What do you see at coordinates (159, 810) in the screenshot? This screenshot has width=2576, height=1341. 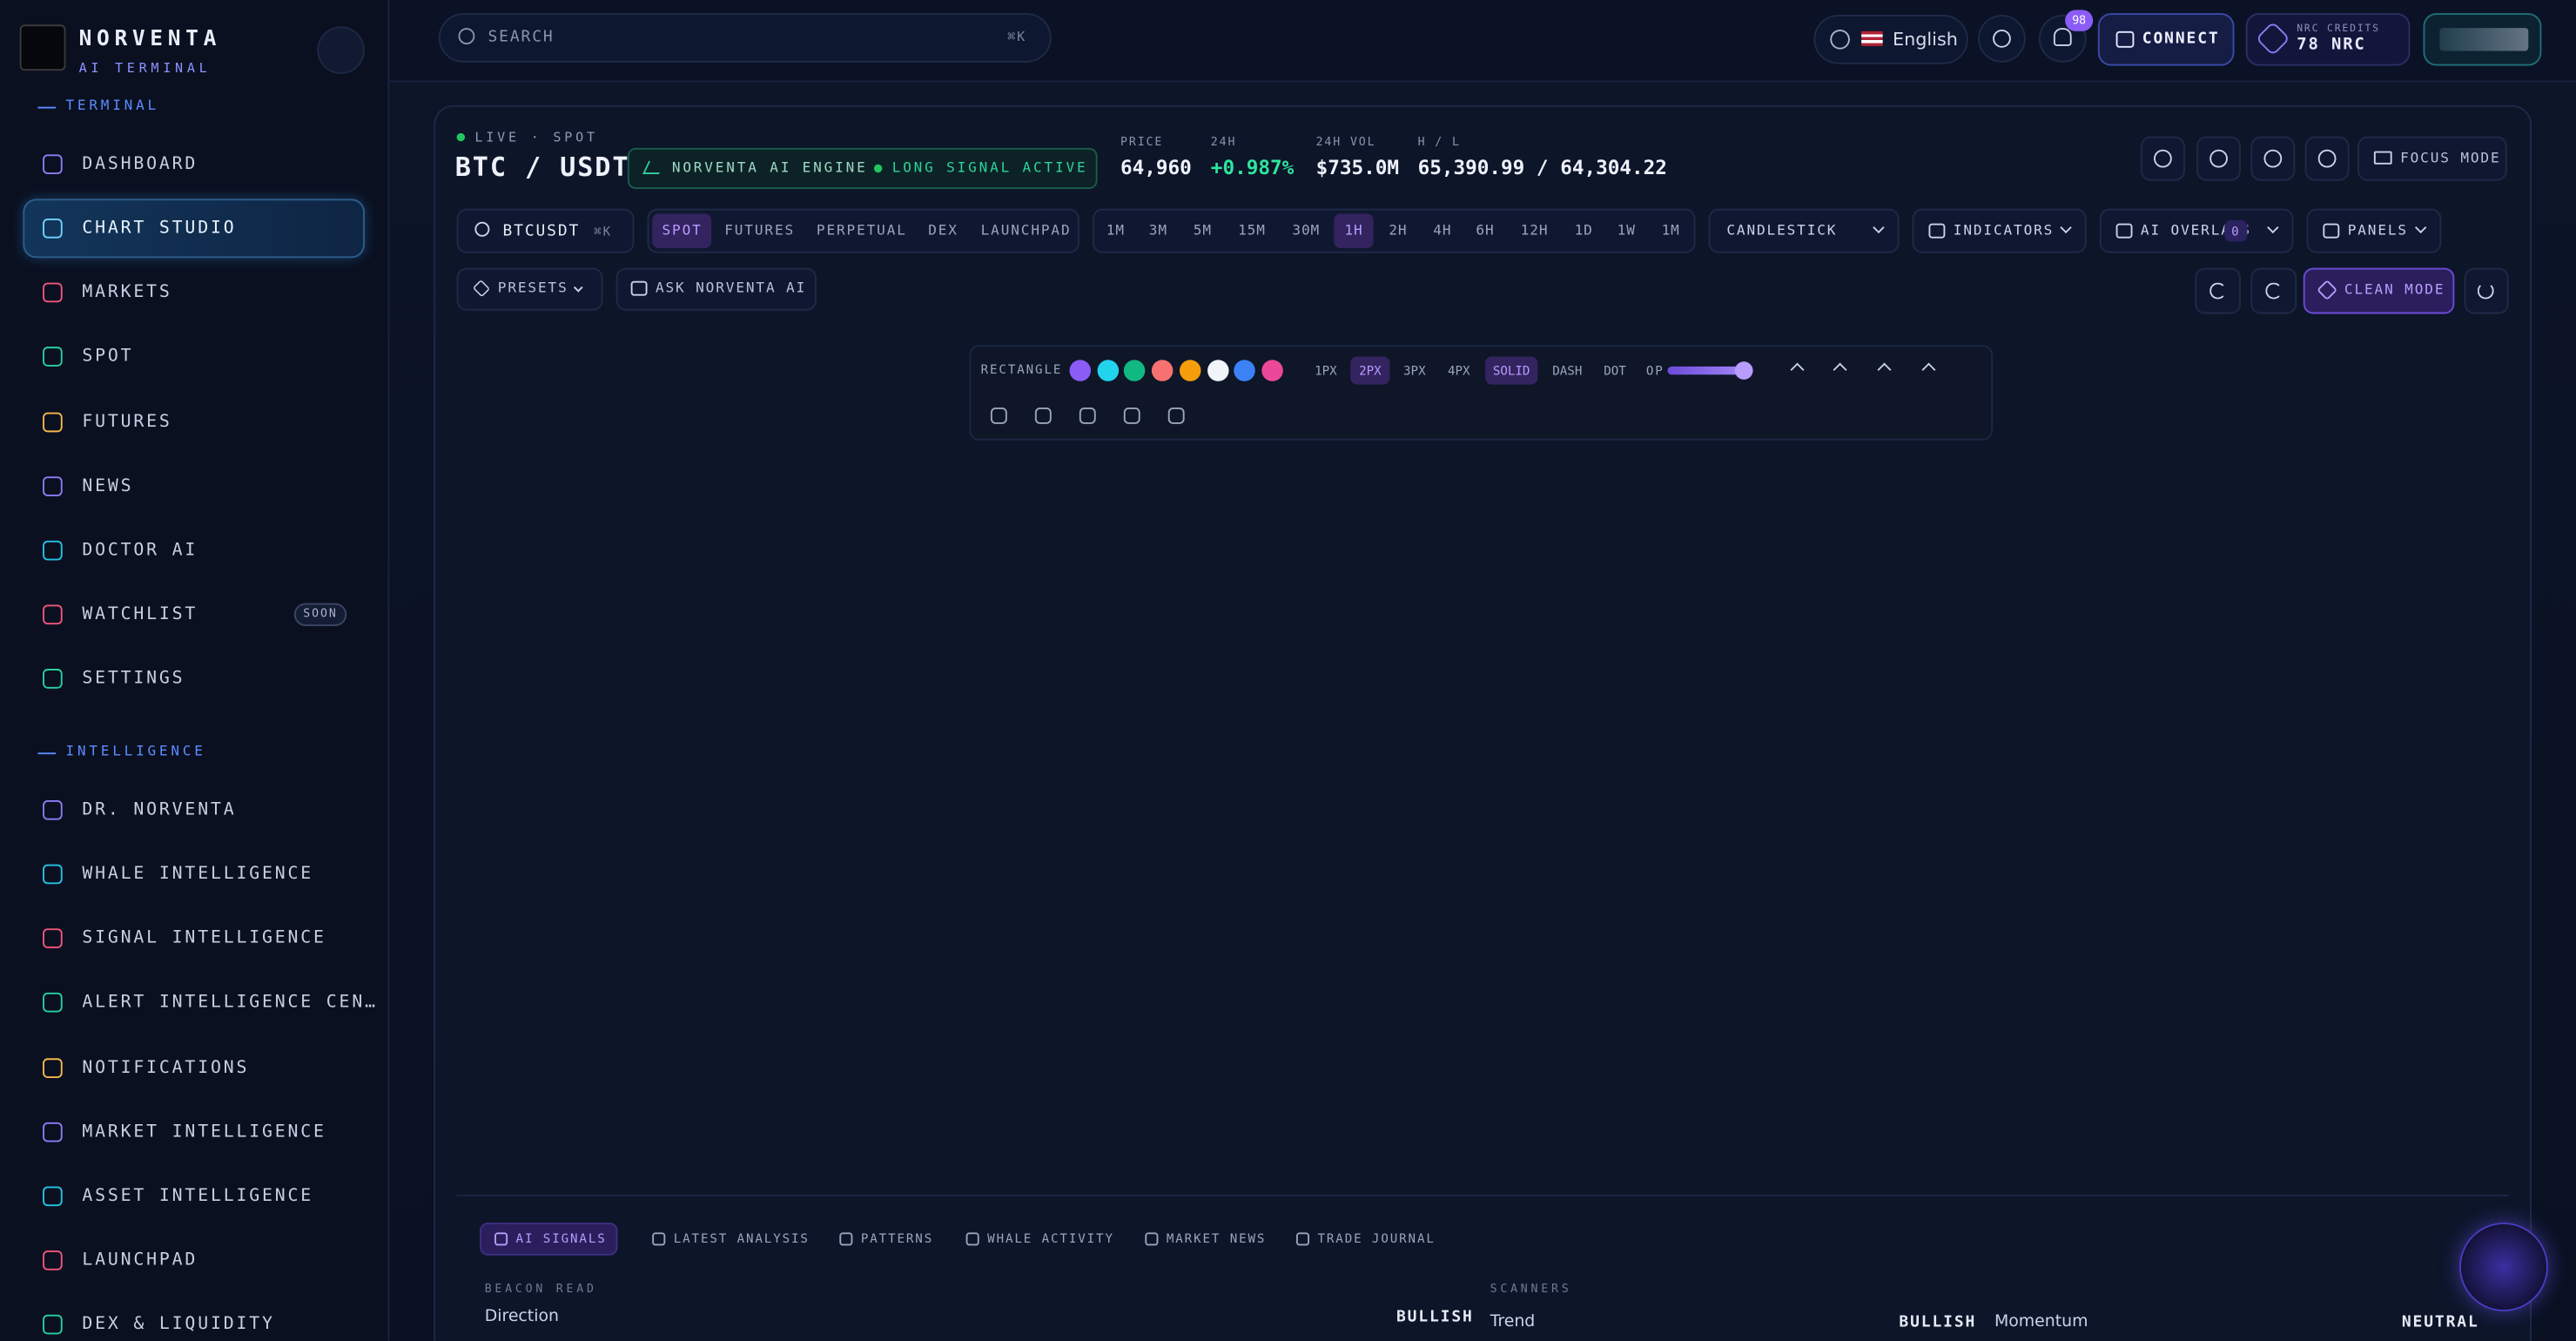 I see `nav-item: DR. NORVENTA` at bounding box center [159, 810].